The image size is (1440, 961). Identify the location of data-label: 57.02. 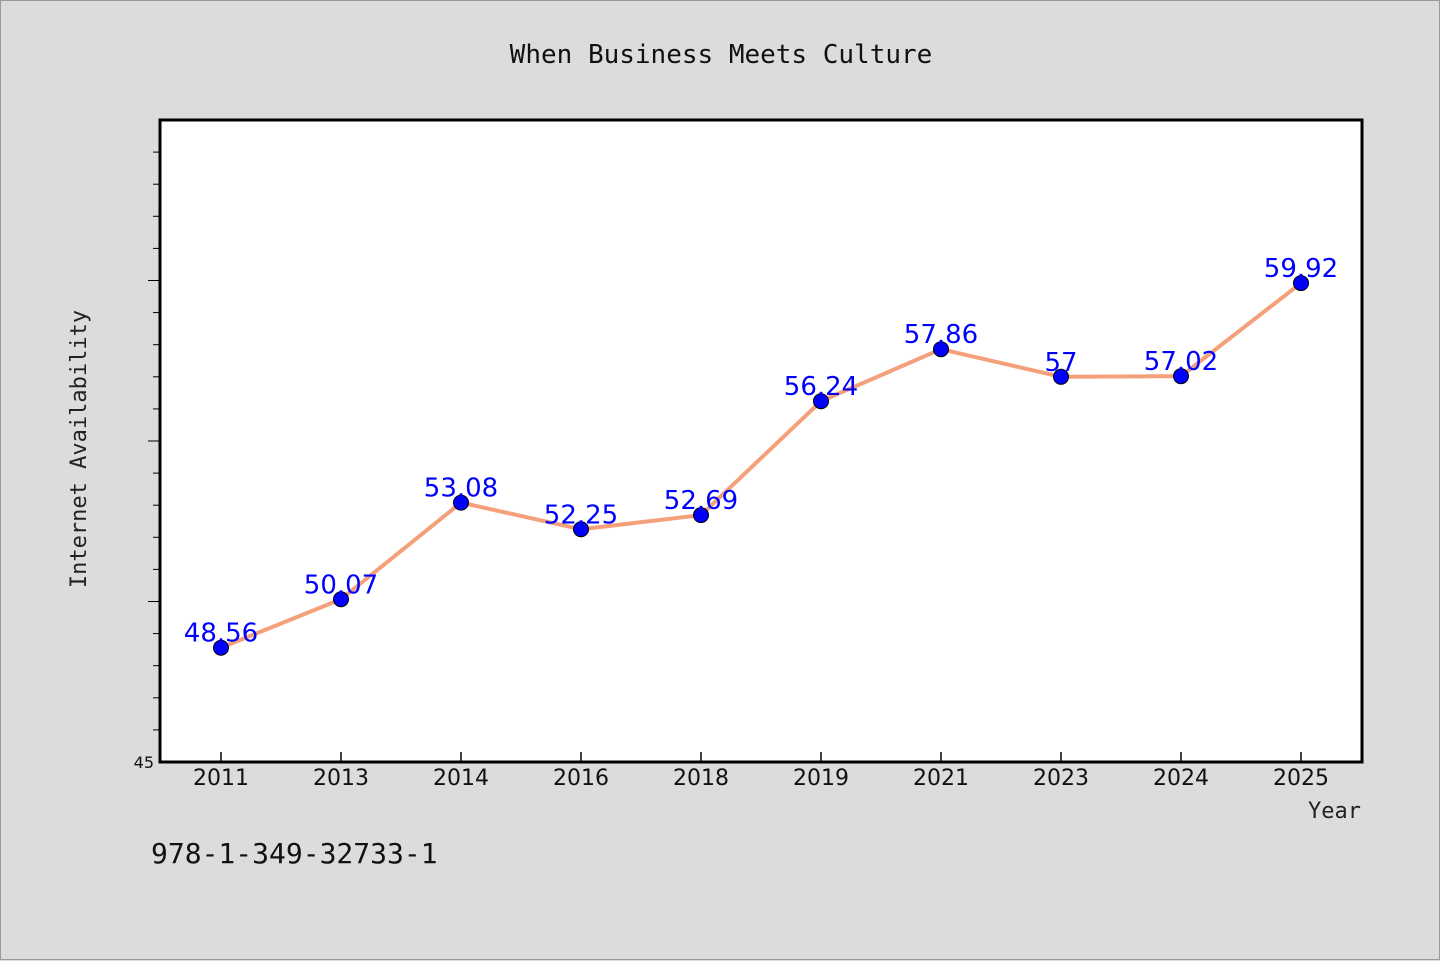
(1181, 362).